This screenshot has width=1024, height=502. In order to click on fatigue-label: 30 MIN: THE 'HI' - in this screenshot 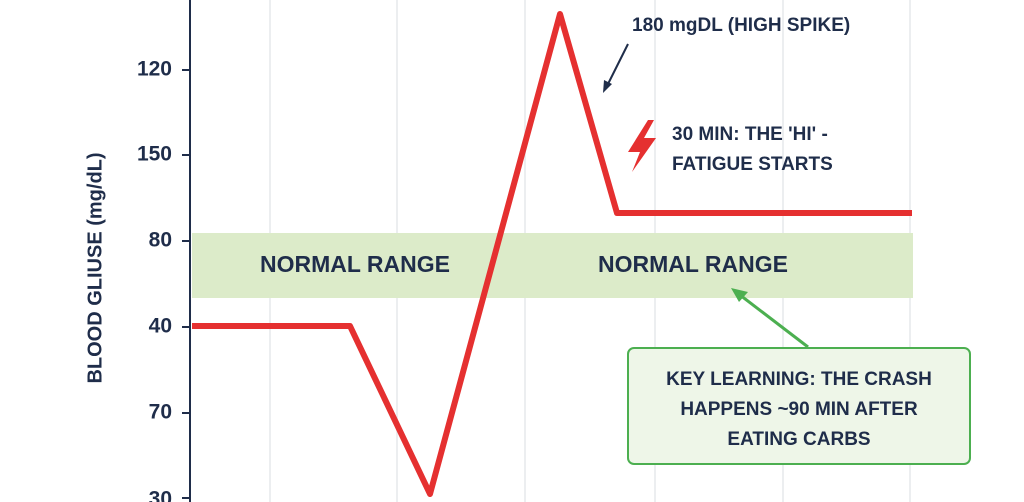, I will do `click(750, 134)`.